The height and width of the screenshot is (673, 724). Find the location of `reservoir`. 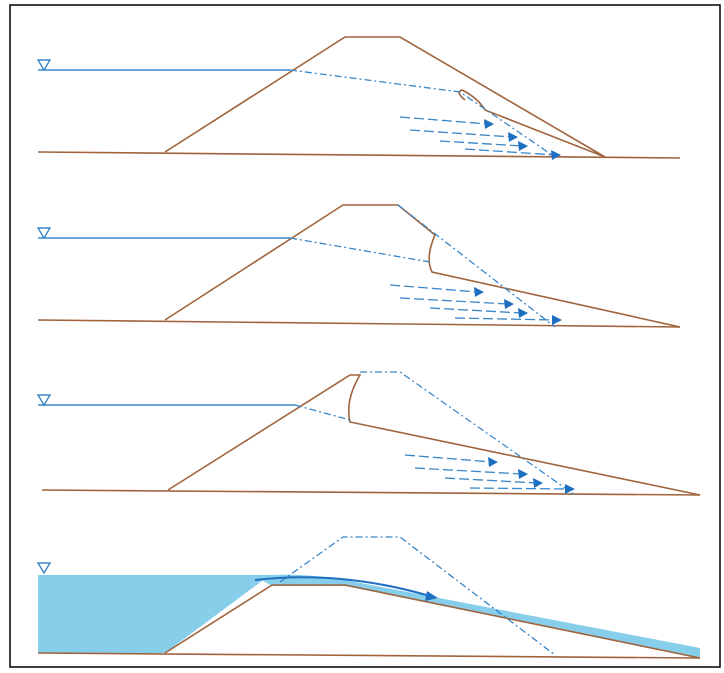

reservoir is located at coordinates (154, 614).